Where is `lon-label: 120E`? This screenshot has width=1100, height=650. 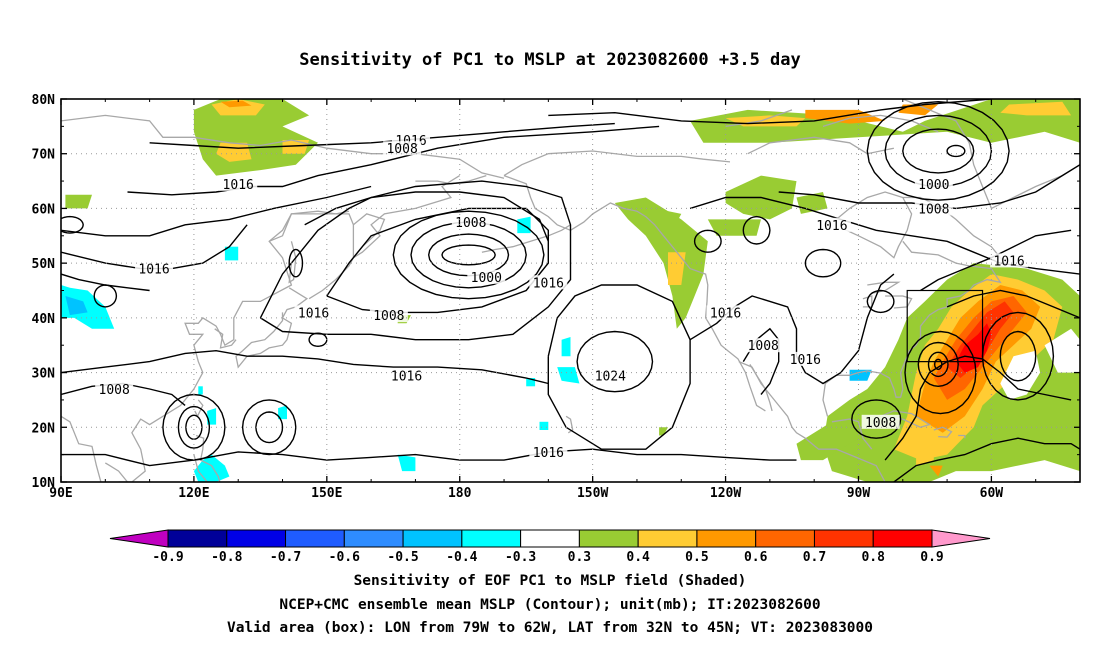 lon-label: 120E is located at coordinates (193, 493).